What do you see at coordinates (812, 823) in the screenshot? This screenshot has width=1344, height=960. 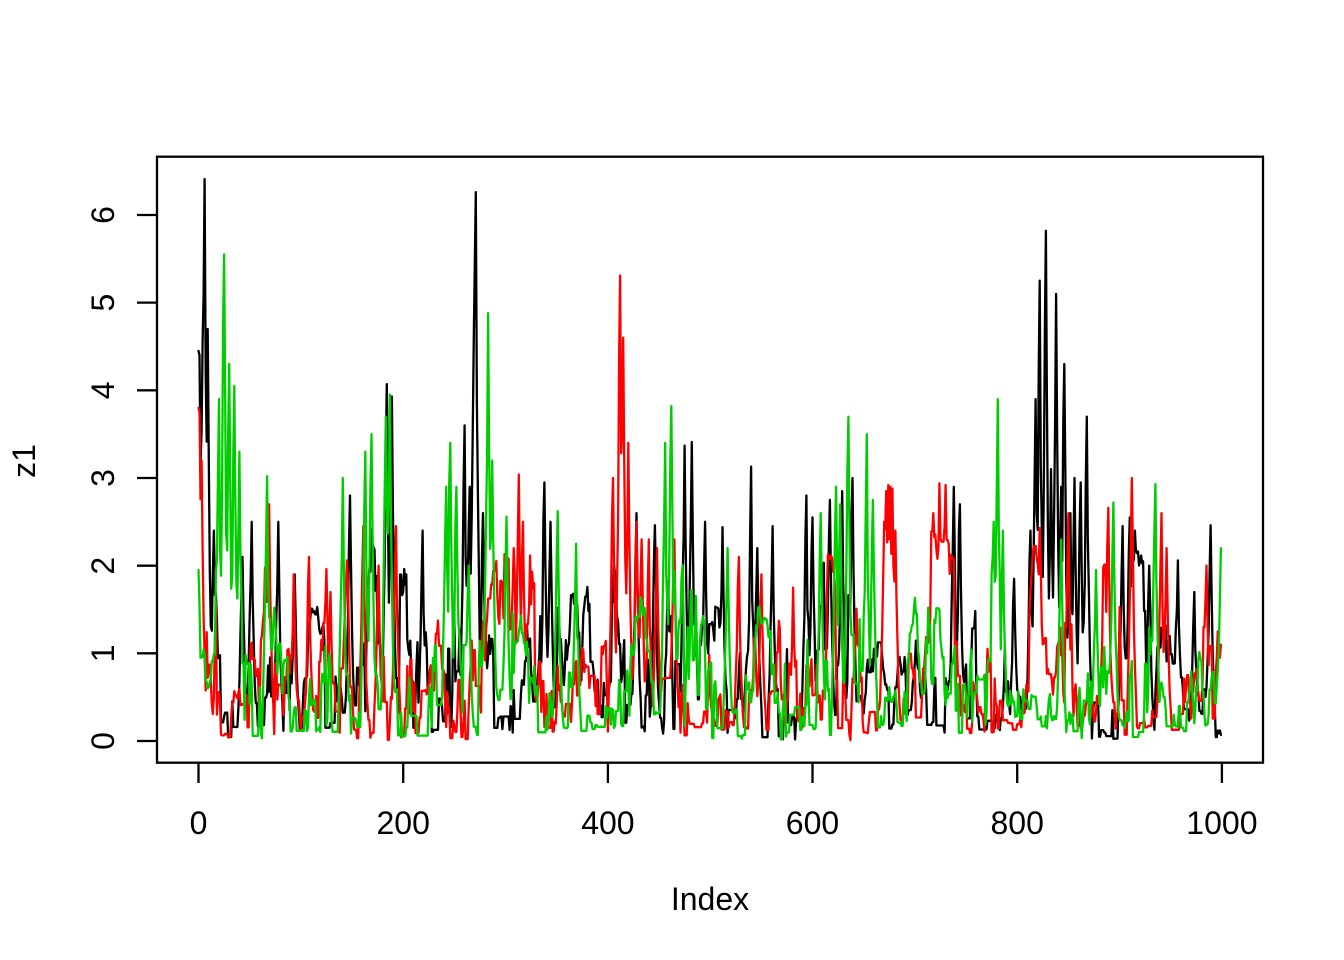 I see `svg-text: 600` at bounding box center [812, 823].